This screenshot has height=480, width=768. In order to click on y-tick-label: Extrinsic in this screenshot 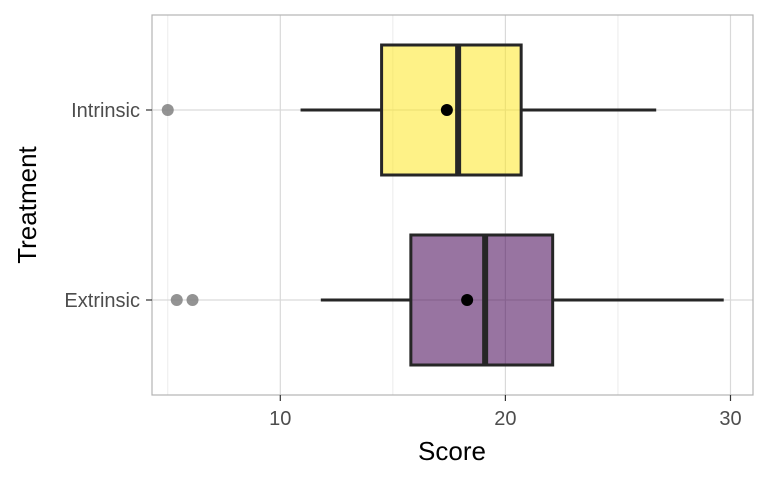, I will do `click(102, 301)`.